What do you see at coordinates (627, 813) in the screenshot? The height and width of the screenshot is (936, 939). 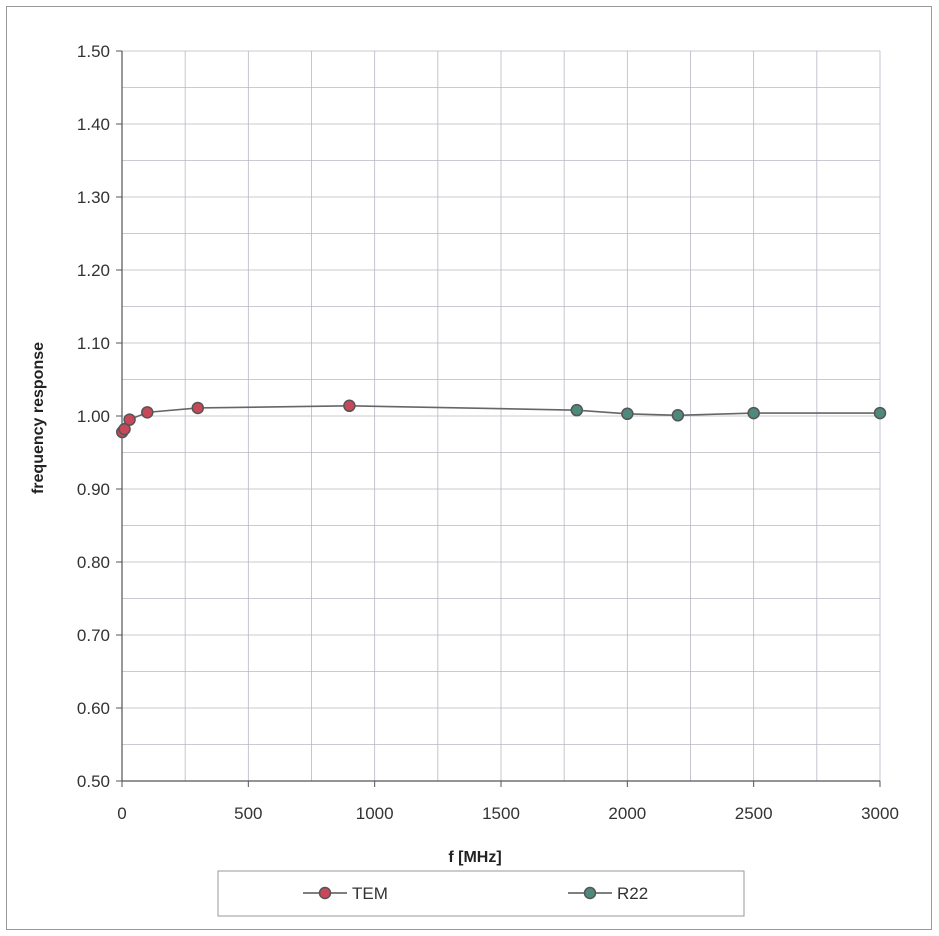 I see `x-tick-label: 2000` at bounding box center [627, 813].